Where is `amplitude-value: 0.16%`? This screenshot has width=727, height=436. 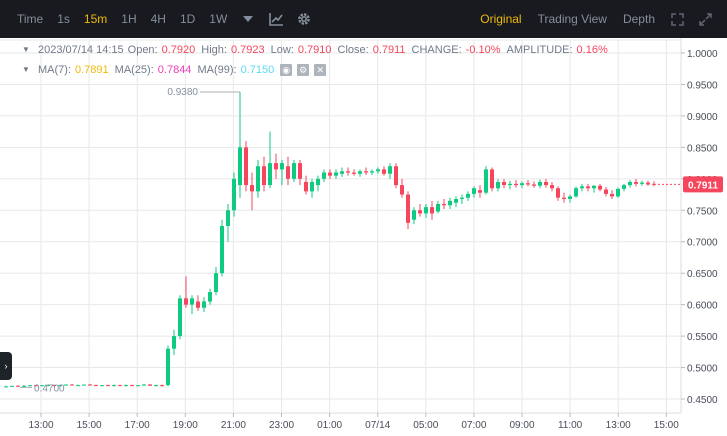
amplitude-value: 0.16% is located at coordinates (592, 50).